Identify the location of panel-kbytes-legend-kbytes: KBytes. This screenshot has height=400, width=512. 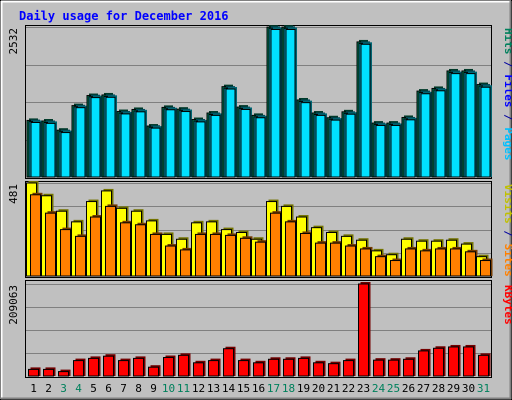
(507, 305).